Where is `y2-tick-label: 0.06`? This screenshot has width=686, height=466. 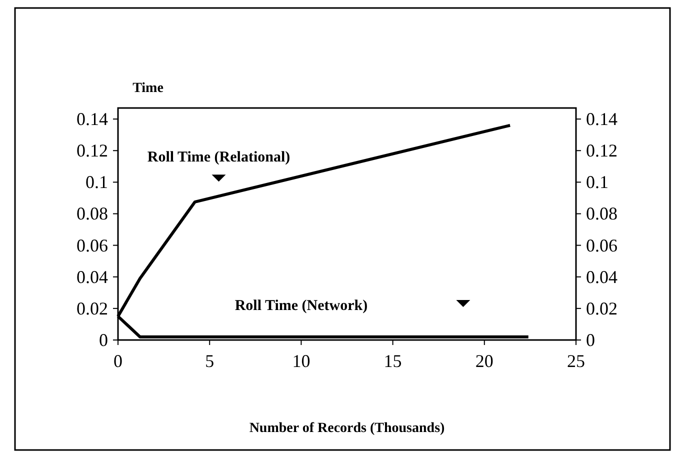 y2-tick-label: 0.06 is located at coordinates (602, 245).